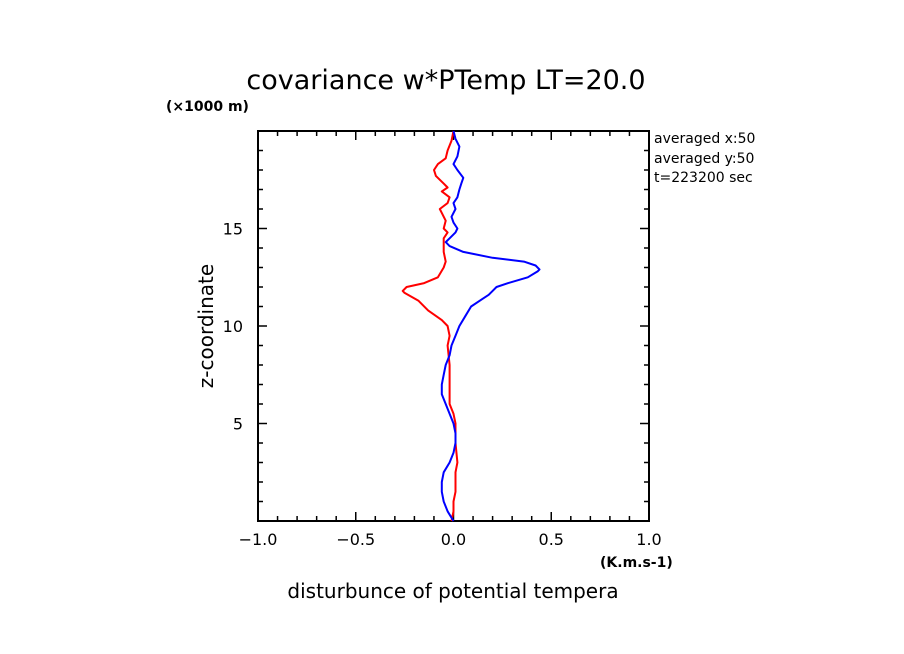 This screenshot has height=654, width=904. I want to click on x-unit-label: (K.m.s-1), so click(636, 563).